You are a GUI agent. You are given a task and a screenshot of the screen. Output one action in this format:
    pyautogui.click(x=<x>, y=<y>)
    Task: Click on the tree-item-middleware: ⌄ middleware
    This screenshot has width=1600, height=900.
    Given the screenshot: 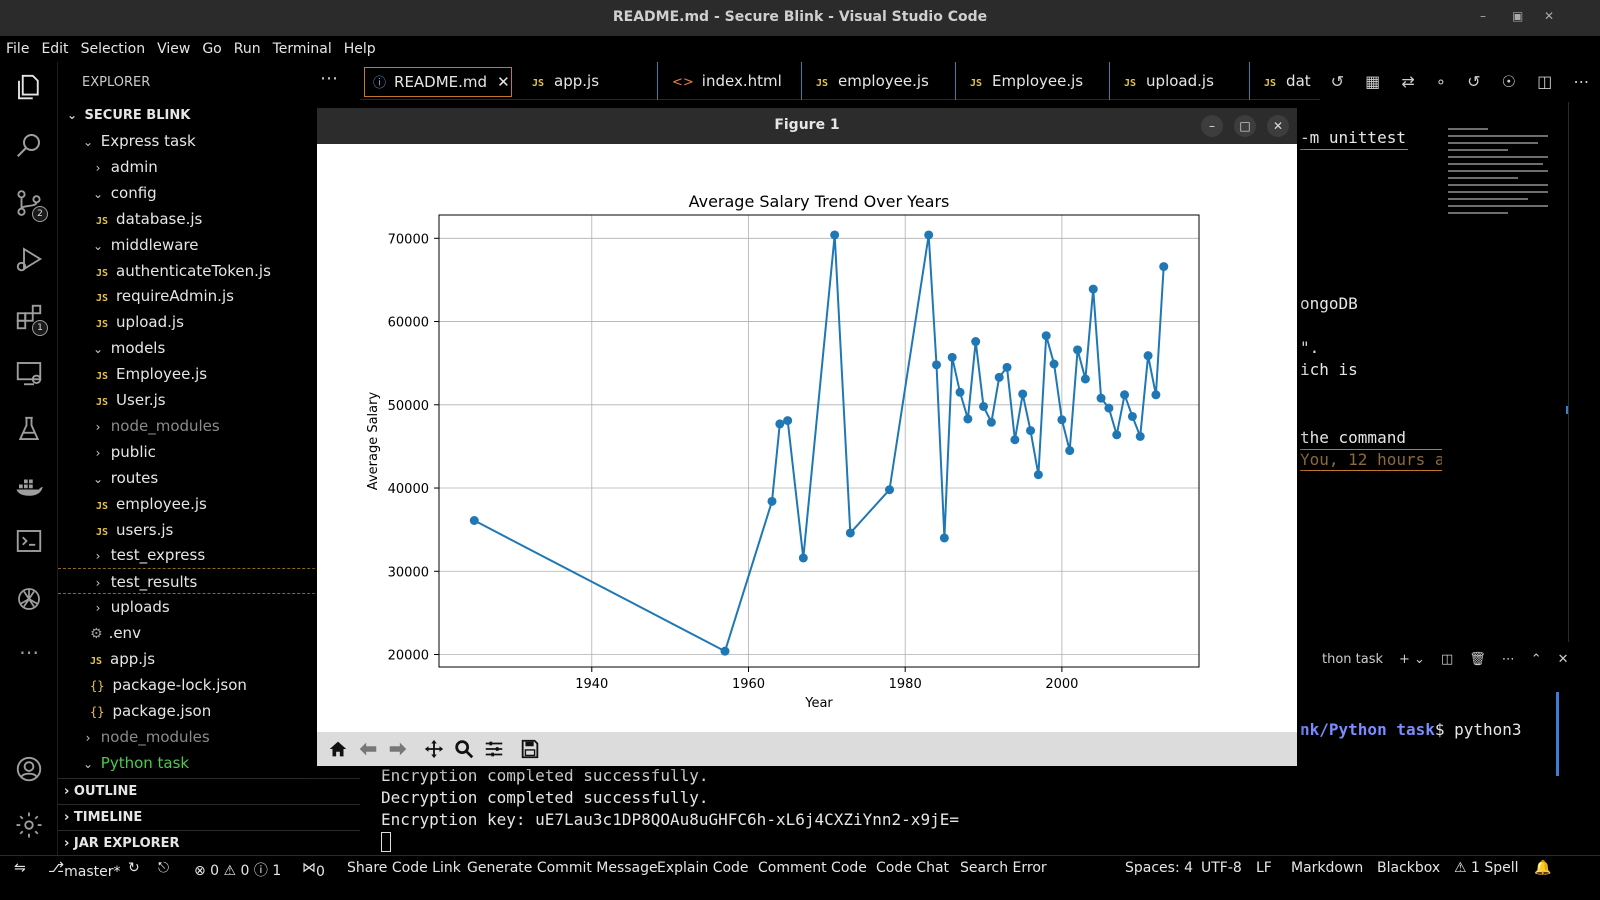 What is the action you would take?
    pyautogui.click(x=209, y=245)
    